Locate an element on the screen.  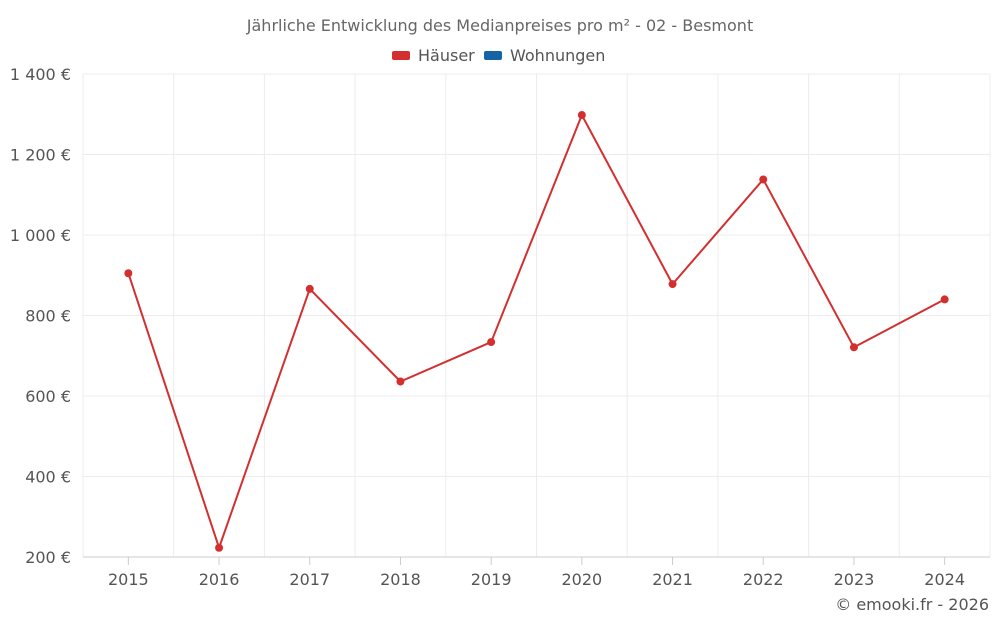
legend-label-haeuser: Häuser is located at coordinates (446, 55).